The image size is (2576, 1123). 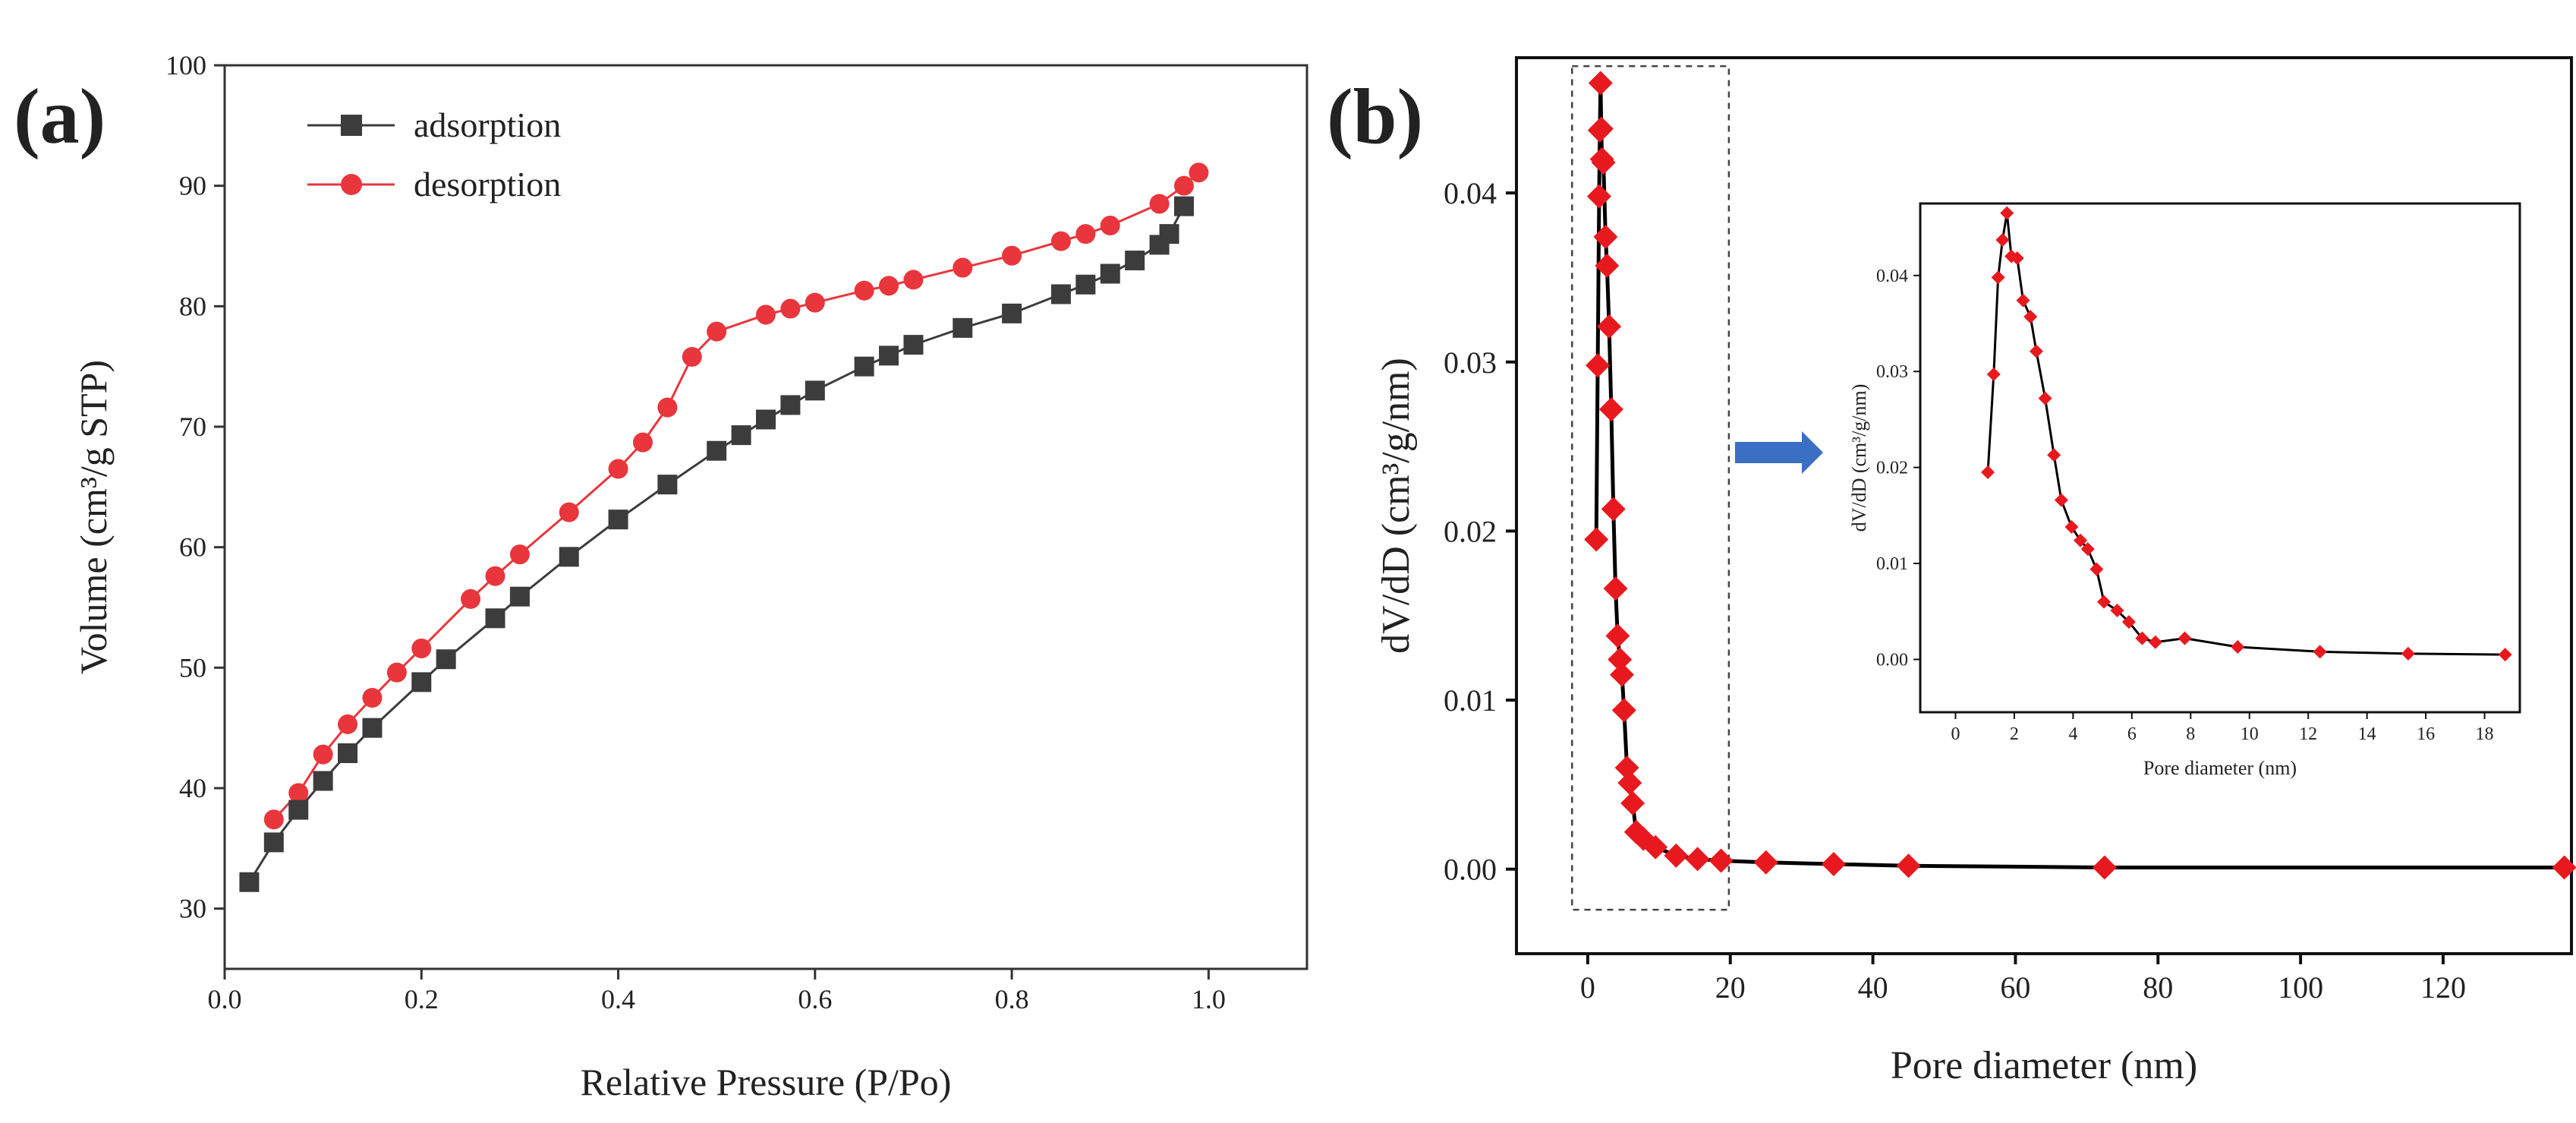 I want to click on legend-adsorption-marker, so click(x=351, y=125).